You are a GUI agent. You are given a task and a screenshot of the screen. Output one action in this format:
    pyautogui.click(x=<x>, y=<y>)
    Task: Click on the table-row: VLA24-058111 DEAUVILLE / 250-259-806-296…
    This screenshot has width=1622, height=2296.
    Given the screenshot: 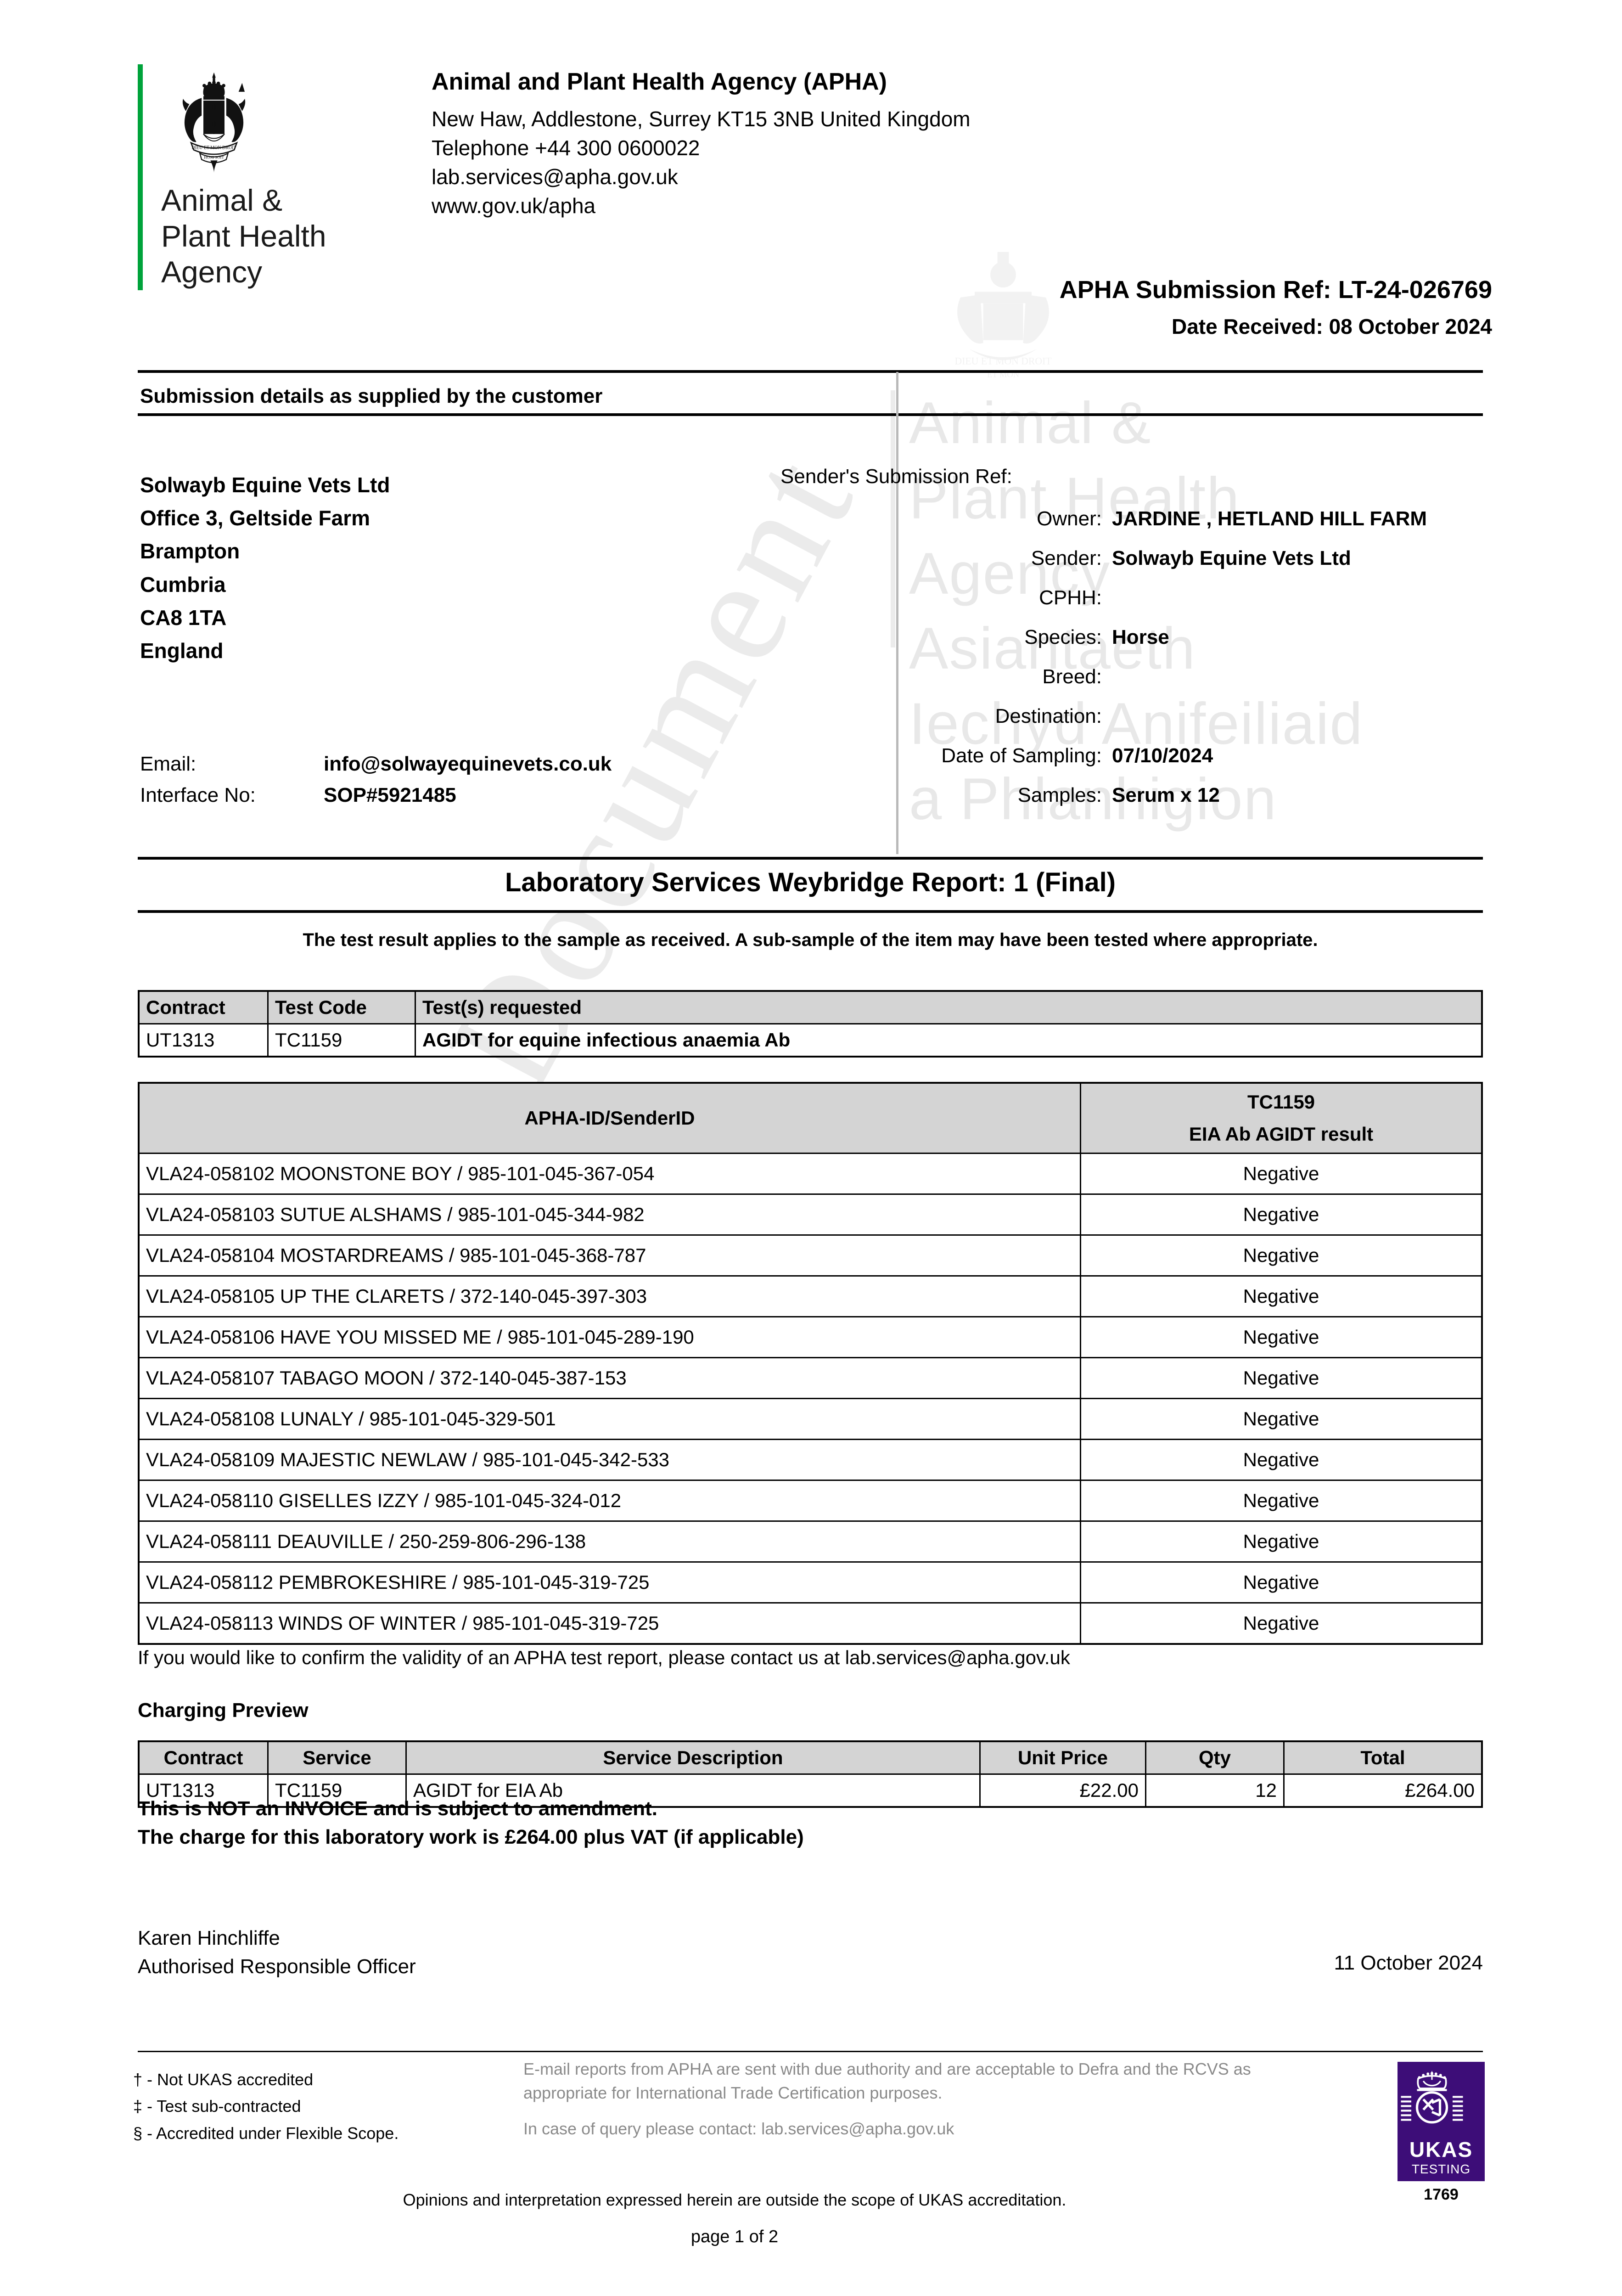 What is the action you would take?
    pyautogui.click(x=810, y=1541)
    